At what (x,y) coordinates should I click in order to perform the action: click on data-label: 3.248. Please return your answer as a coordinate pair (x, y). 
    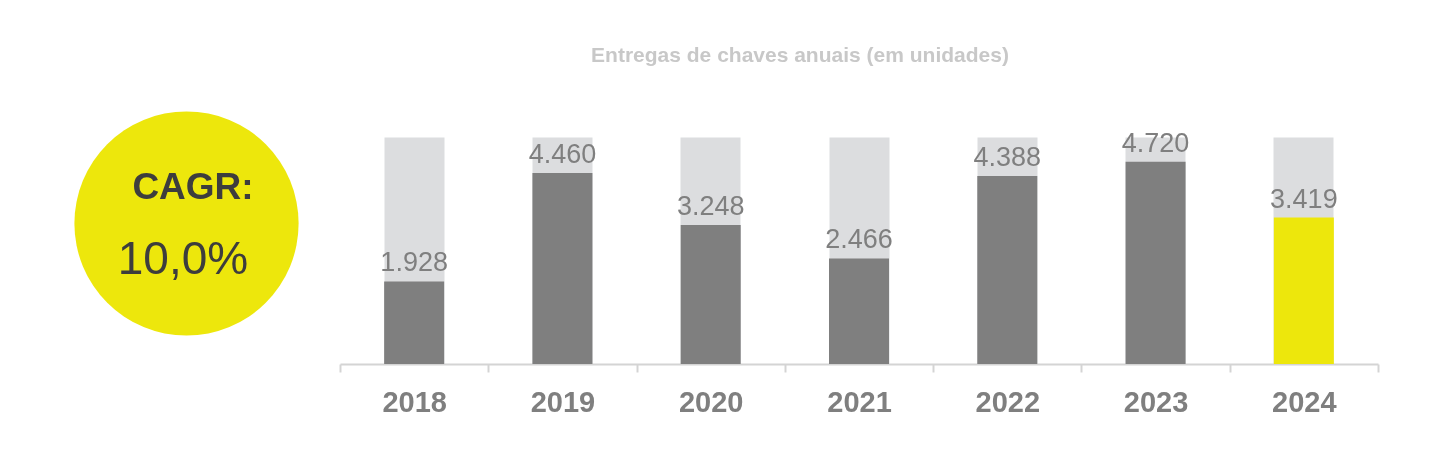
    Looking at the image, I should click on (710, 205).